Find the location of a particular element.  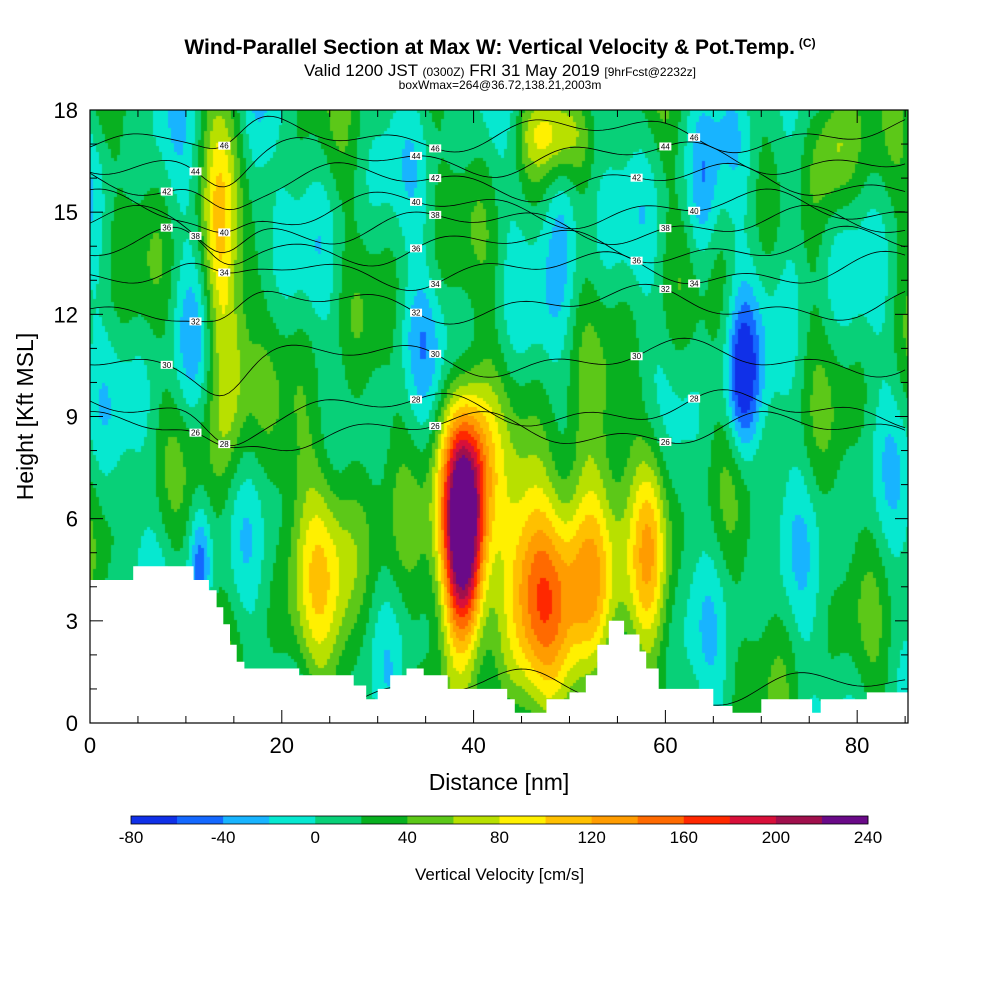

colorbar-tick-label: 0 is located at coordinates (315, 837).